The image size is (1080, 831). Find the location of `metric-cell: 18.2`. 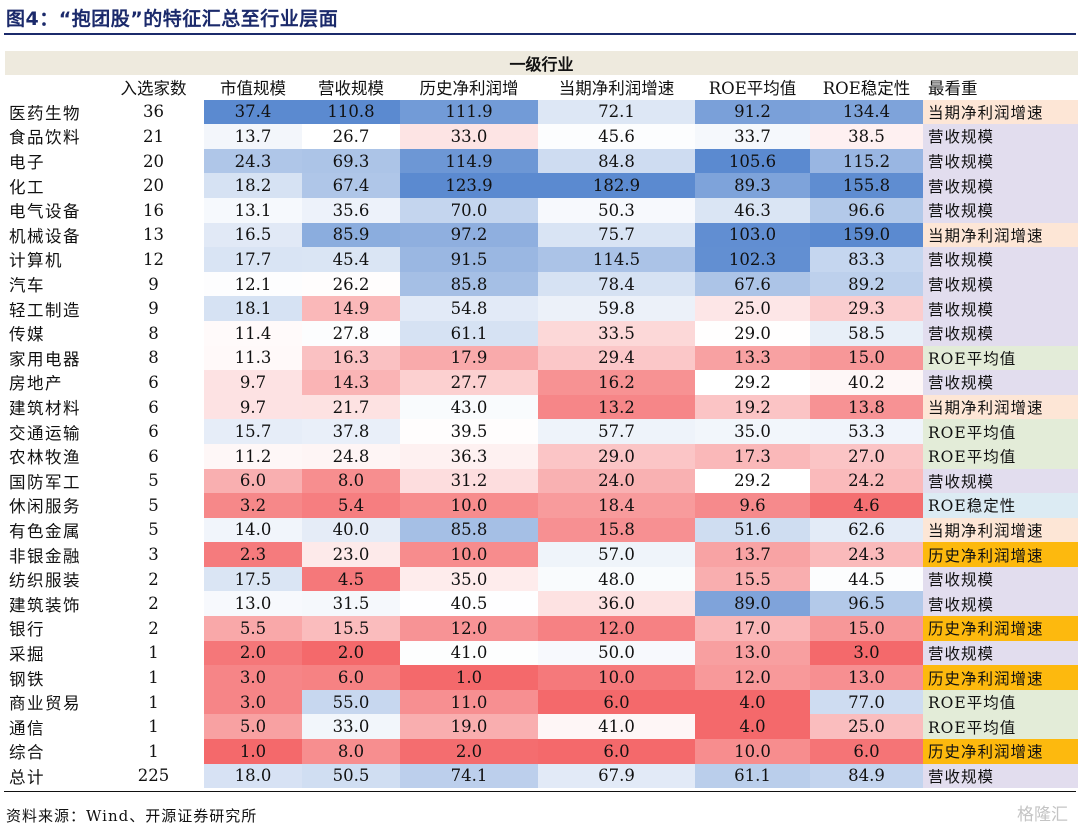

metric-cell: 18.2 is located at coordinates (253, 185).